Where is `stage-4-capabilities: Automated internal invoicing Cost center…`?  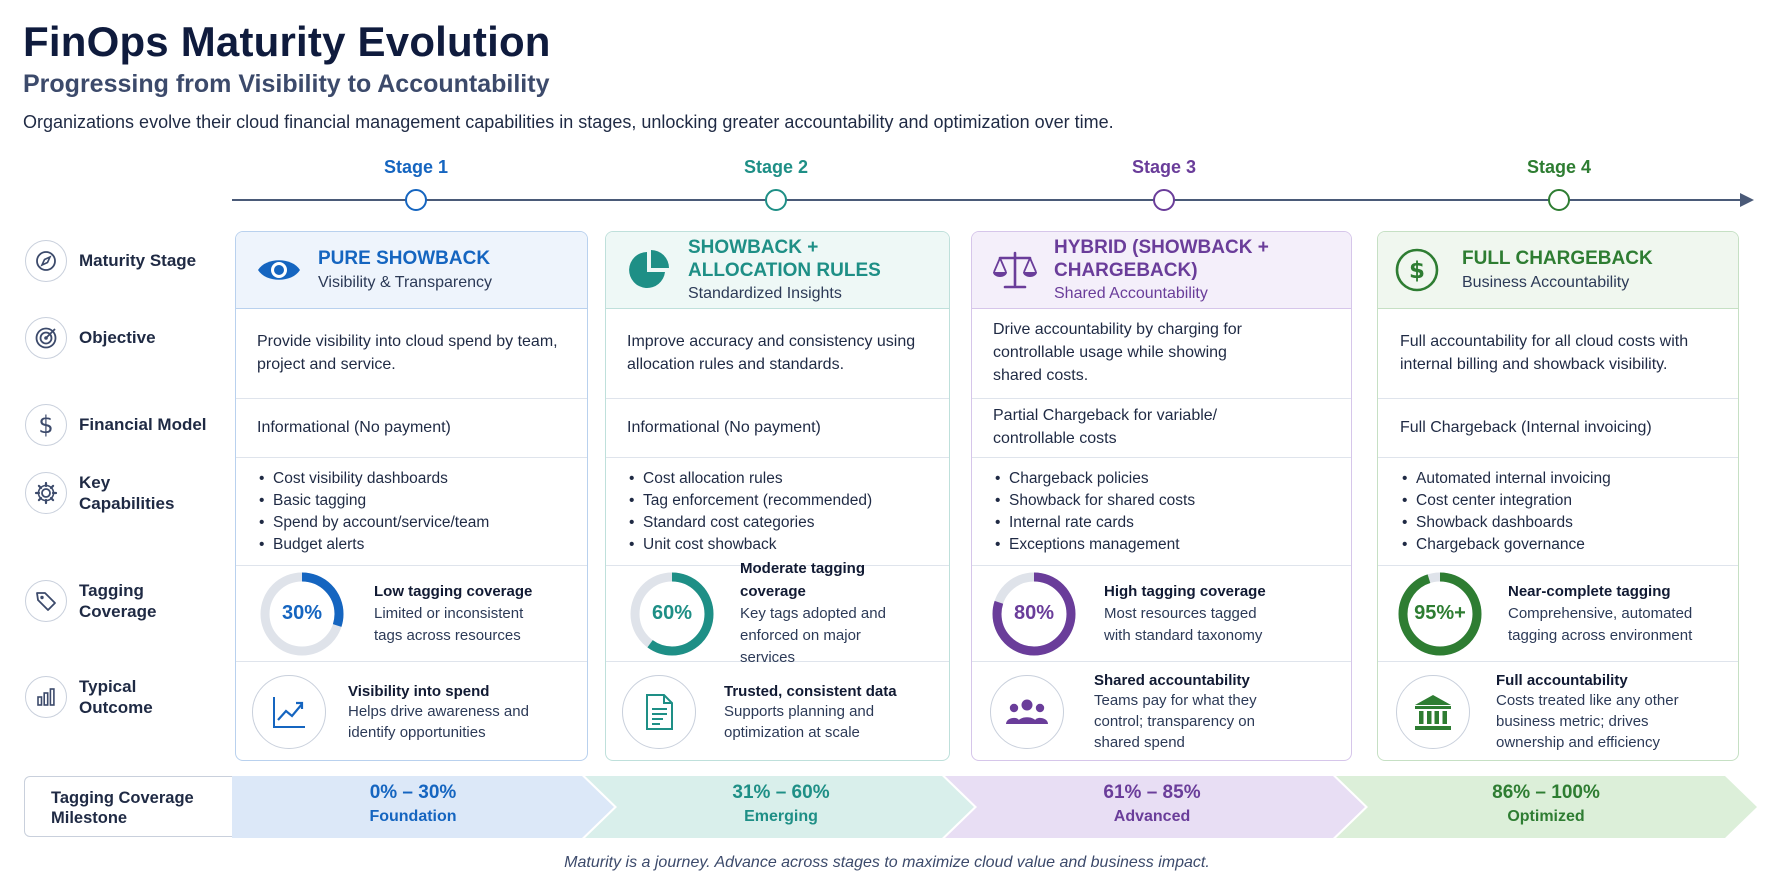
stage-4-capabilities: Automated internal invoicing Cost center… is located at coordinates (1558, 512).